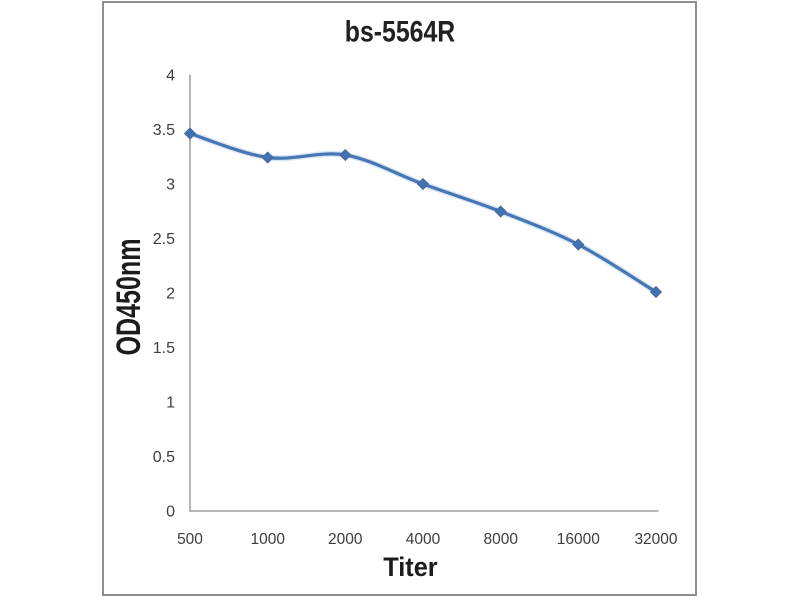 The image size is (800, 600). Describe the element at coordinates (655, 539) in the screenshot. I see `svg-text: 32000` at that location.